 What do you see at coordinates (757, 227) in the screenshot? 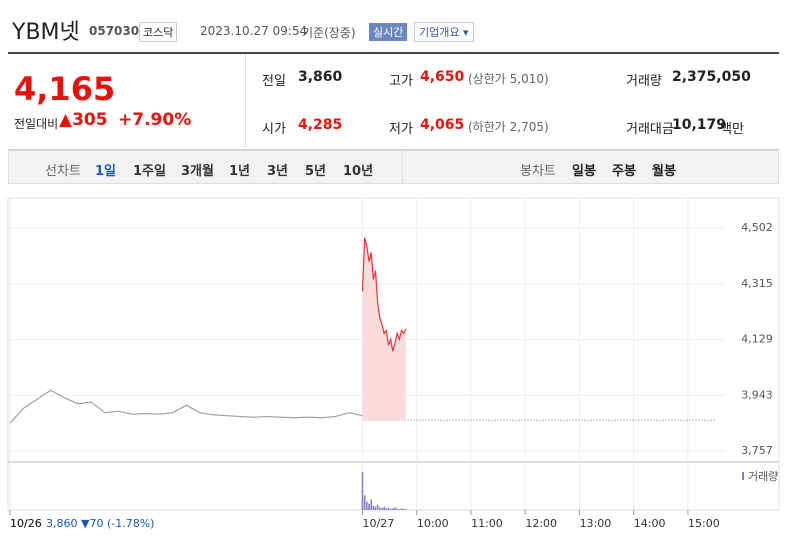
I see `y-tick-label: 4,502` at bounding box center [757, 227].